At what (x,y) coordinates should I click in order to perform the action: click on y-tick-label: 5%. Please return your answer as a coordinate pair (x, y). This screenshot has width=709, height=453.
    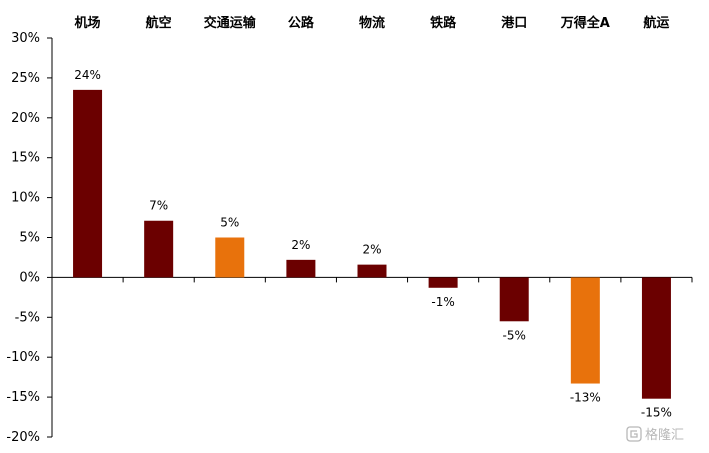
    Looking at the image, I should click on (29, 238).